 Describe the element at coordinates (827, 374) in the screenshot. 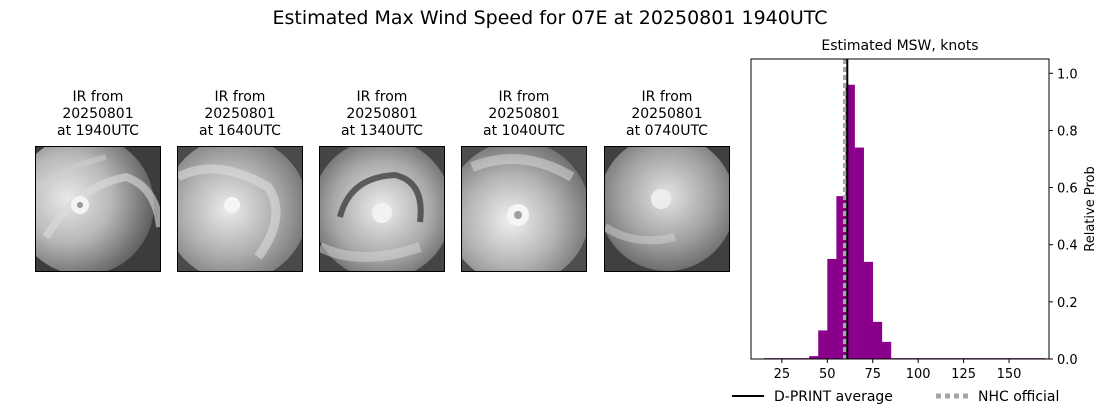

I see `x-tick-label: 50` at that location.